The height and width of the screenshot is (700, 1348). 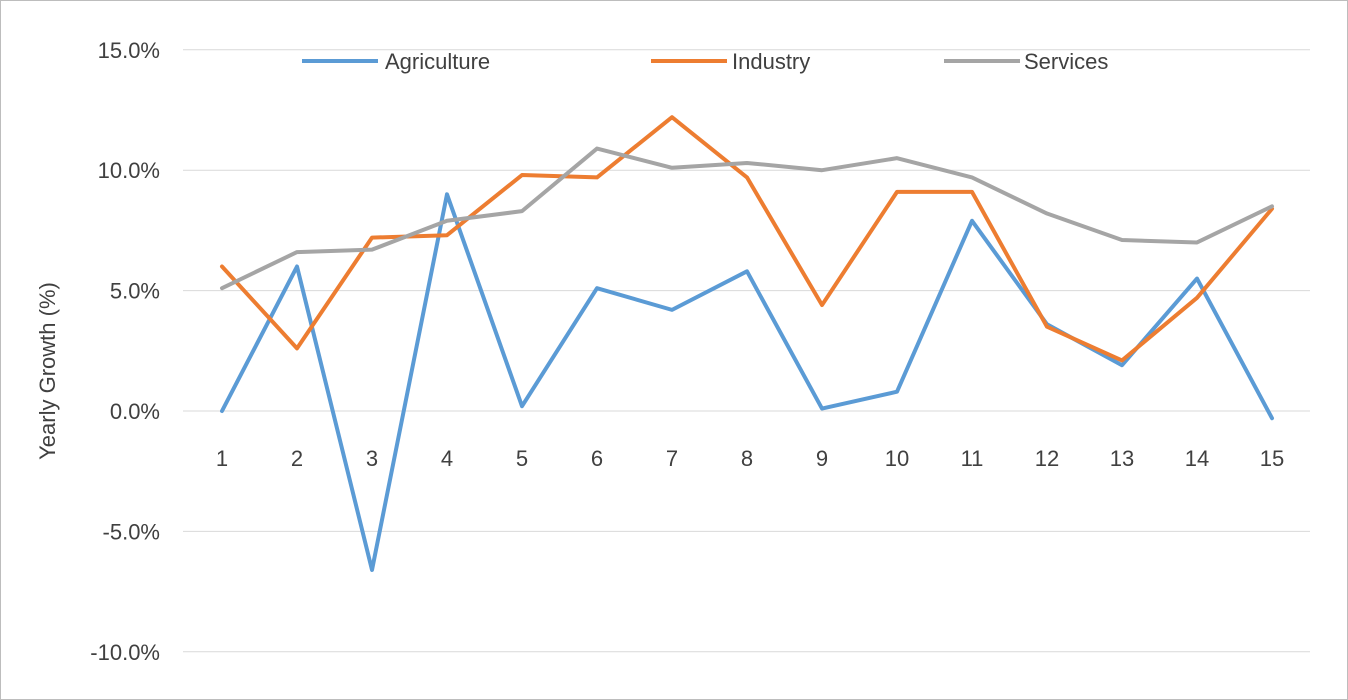 What do you see at coordinates (135, 411) in the screenshot?
I see `y-tick-label: 0.0%` at bounding box center [135, 411].